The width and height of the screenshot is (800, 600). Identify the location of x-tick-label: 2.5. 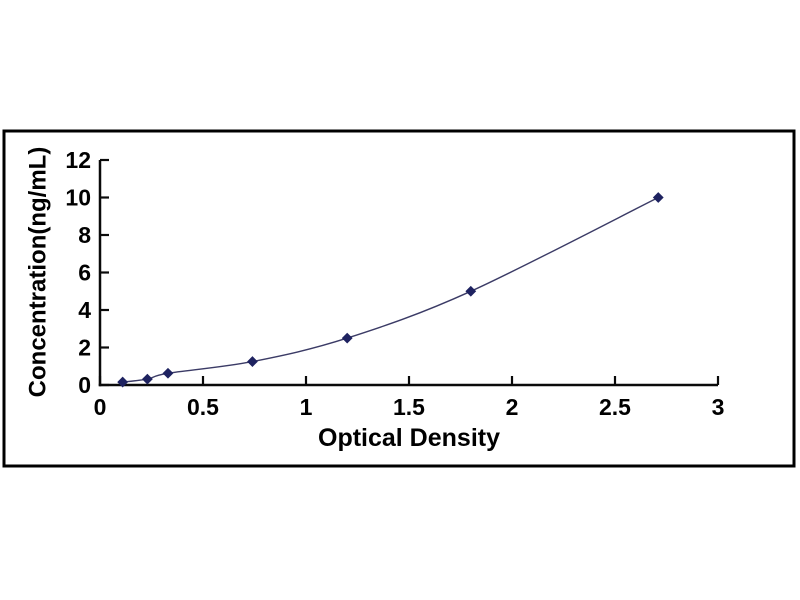
(615, 407).